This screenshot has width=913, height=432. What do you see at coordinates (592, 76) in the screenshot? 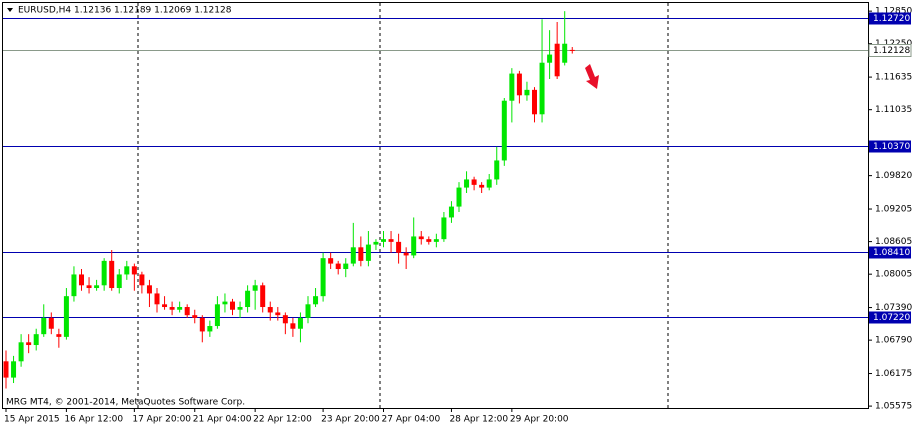
I see `down-arrow` at bounding box center [592, 76].